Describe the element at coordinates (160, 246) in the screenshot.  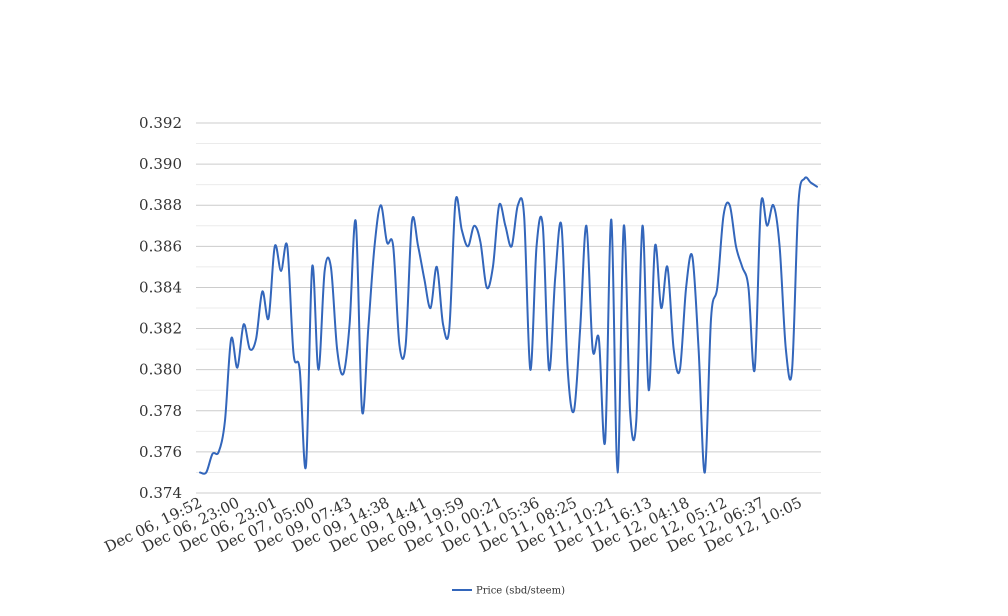
I see `y-tick-label: 0.386` at that location.